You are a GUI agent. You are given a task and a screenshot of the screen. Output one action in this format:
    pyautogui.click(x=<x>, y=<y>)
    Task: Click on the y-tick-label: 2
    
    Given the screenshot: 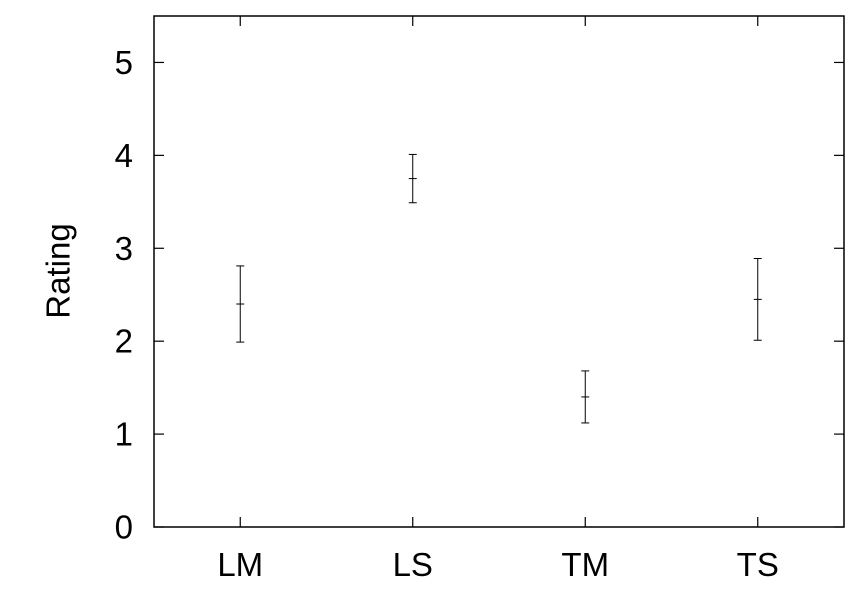 What is the action you would take?
    pyautogui.click(x=124, y=341)
    